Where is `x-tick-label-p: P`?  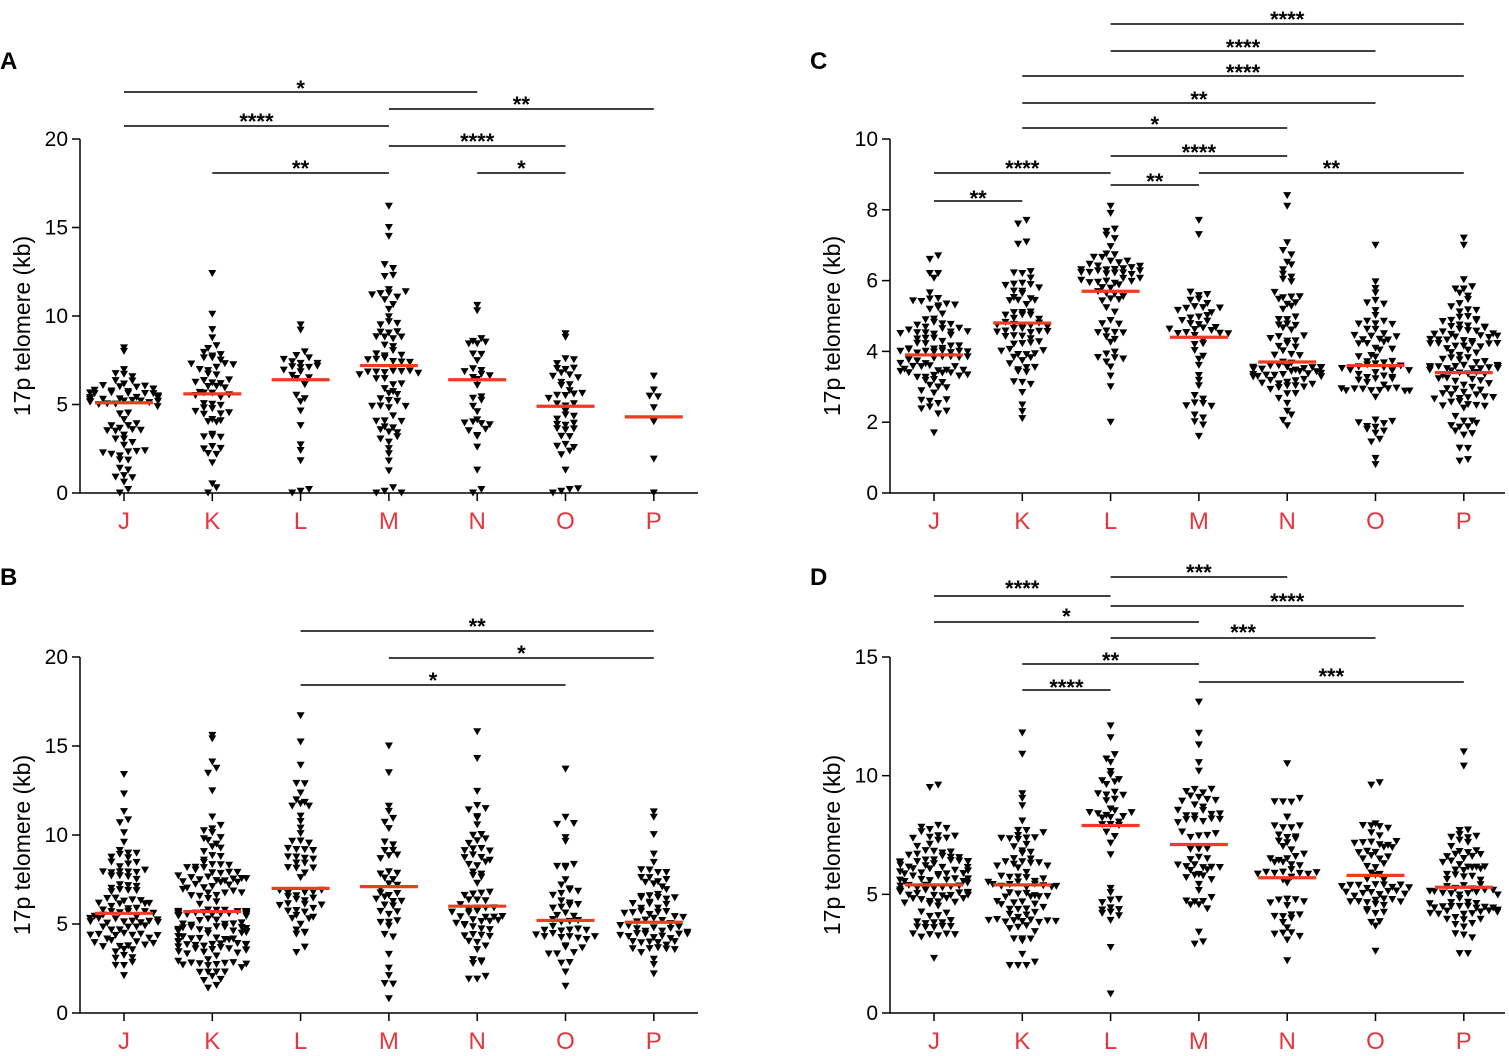
x-tick-label-p: P is located at coordinates (1464, 1041).